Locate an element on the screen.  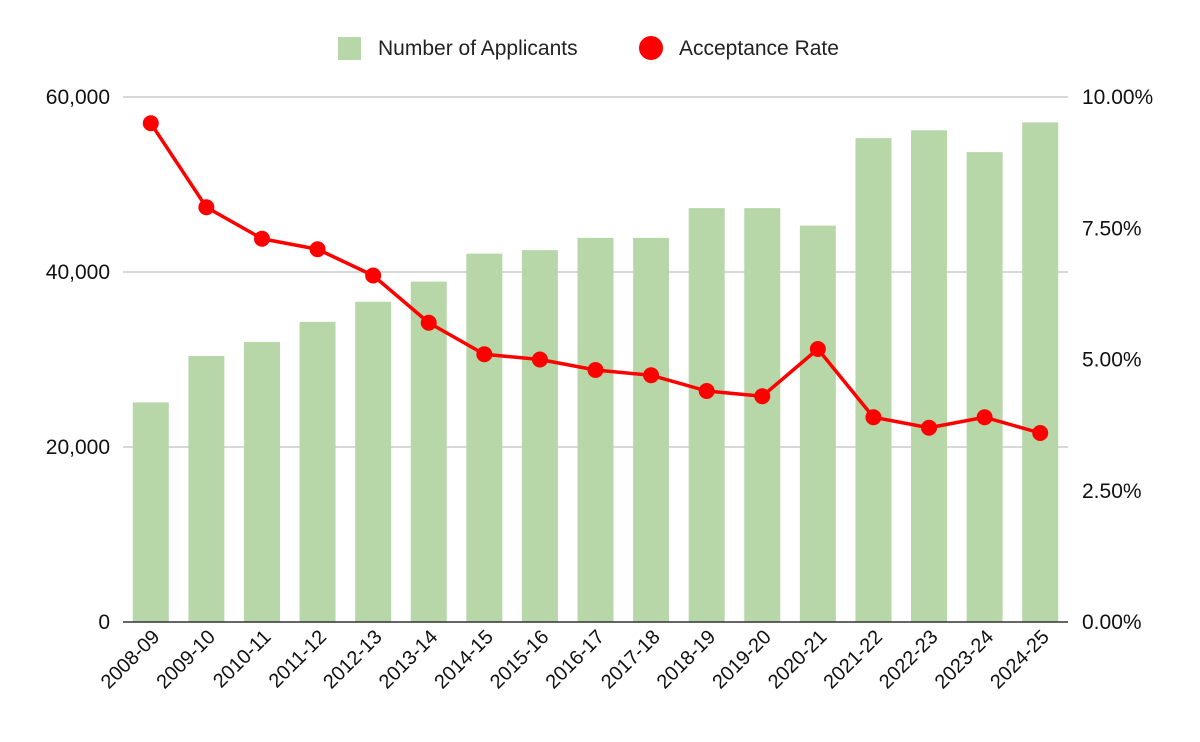
legend-label-applicants: Number of Applicants is located at coordinates (478, 48).